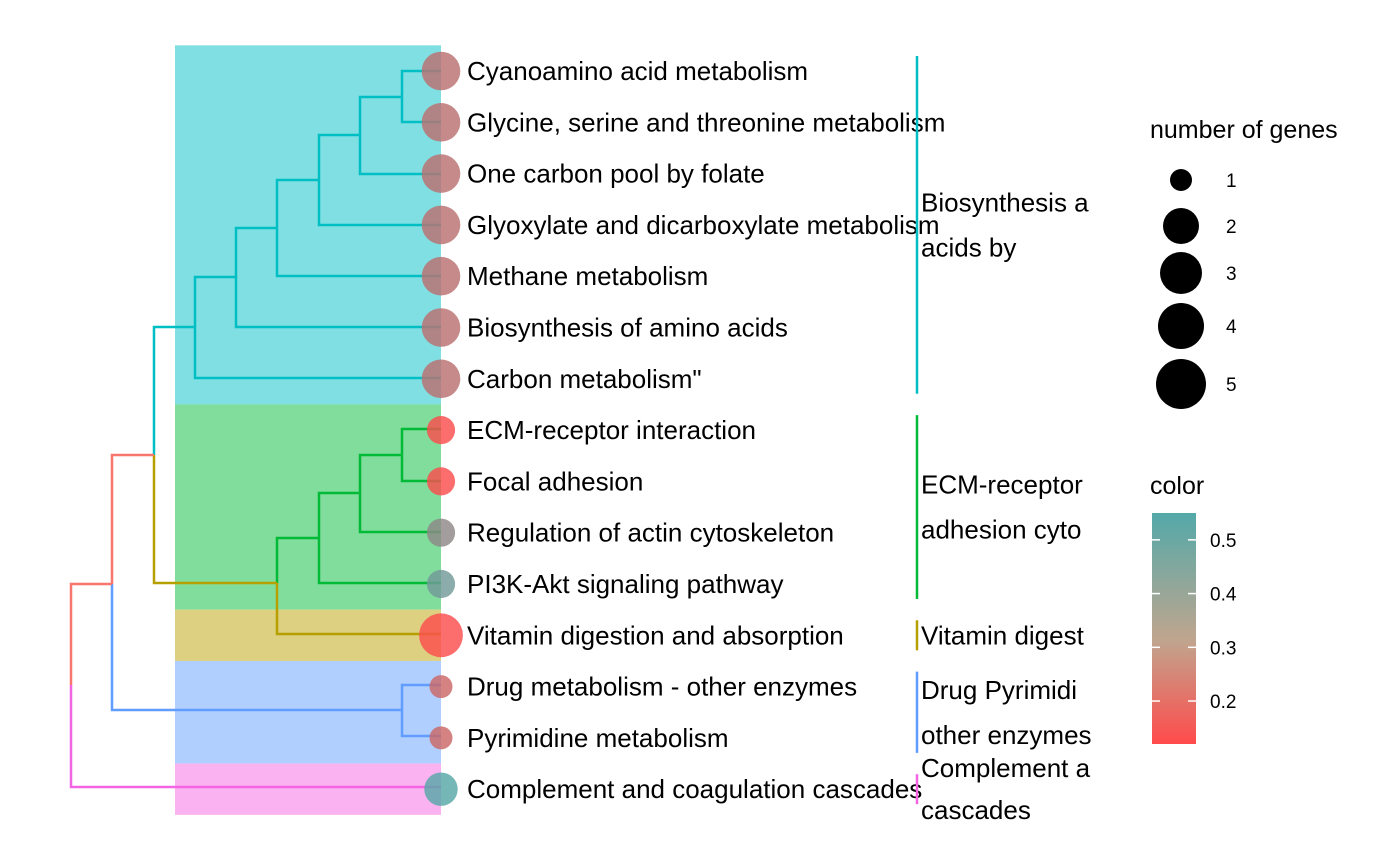 This screenshot has width=1400, height=865. I want to click on term-dots, so click(441, 428).